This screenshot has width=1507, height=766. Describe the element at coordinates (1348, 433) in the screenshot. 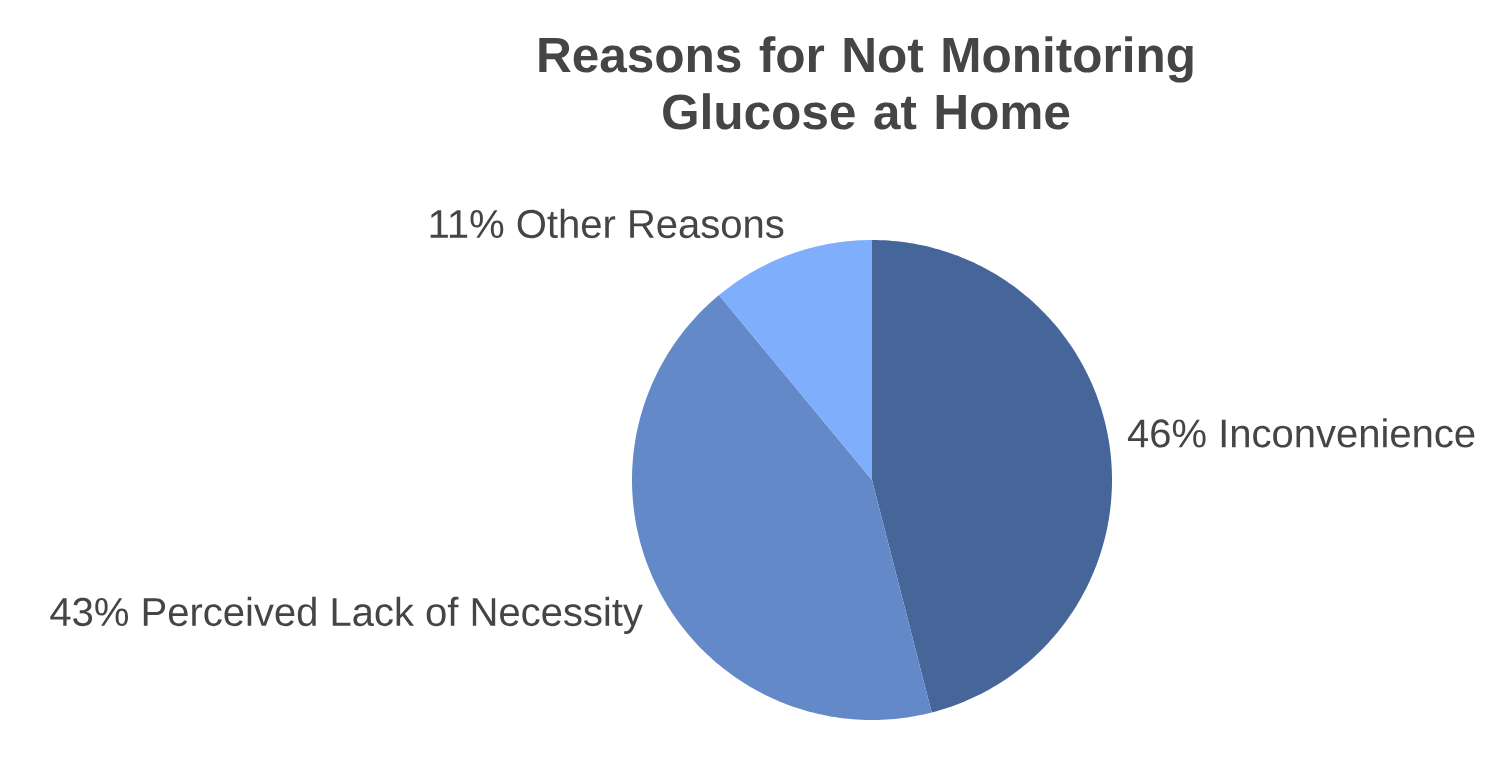

I see `slice-label: Inconvenience` at that location.